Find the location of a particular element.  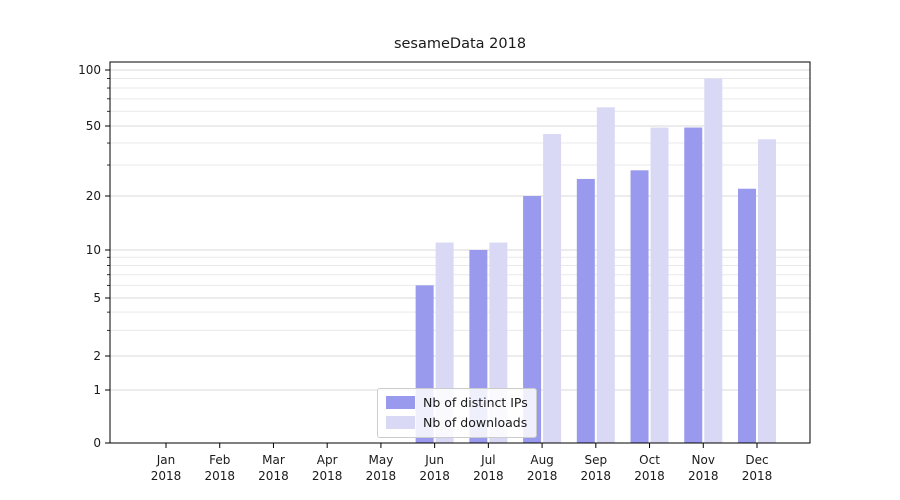

x-tick-label-month: Sep is located at coordinates (596, 460).